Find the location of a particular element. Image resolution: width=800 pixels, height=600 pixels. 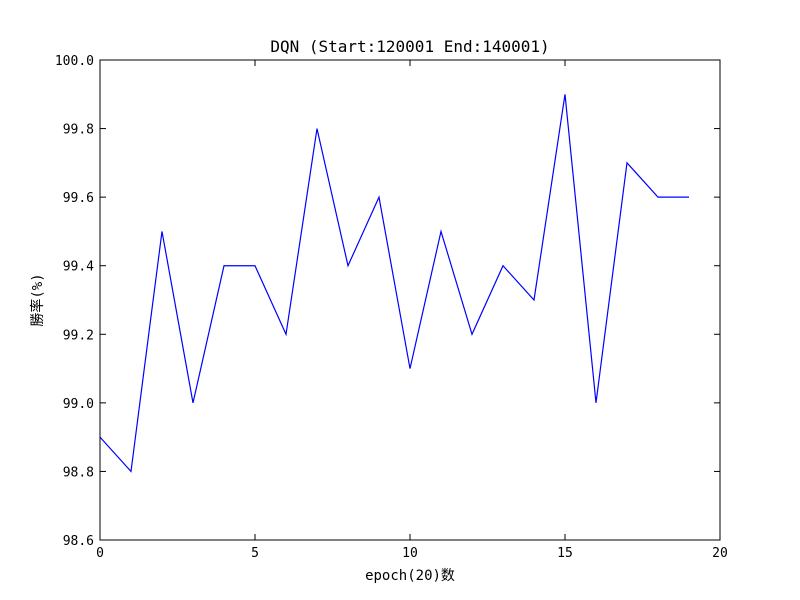

y-tick-label: 100.0 is located at coordinates (74, 61).